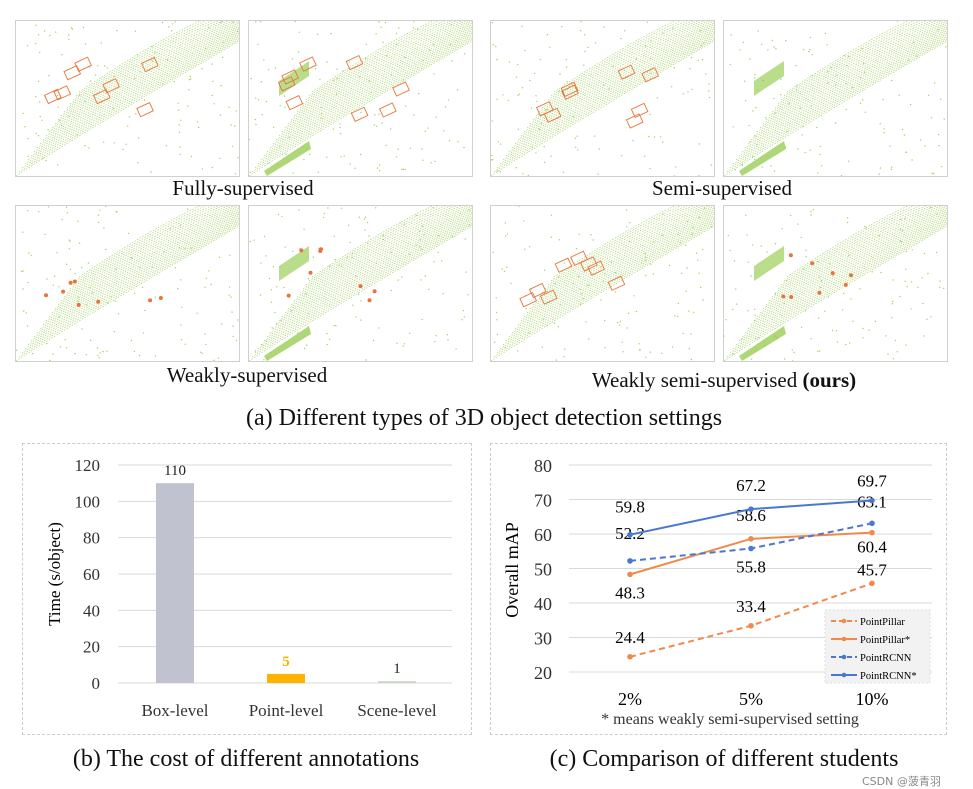 The width and height of the screenshot is (973, 789). Describe the element at coordinates (694, 380) in the screenshot. I see `label-text: Weakly semi-supervised` at that location.